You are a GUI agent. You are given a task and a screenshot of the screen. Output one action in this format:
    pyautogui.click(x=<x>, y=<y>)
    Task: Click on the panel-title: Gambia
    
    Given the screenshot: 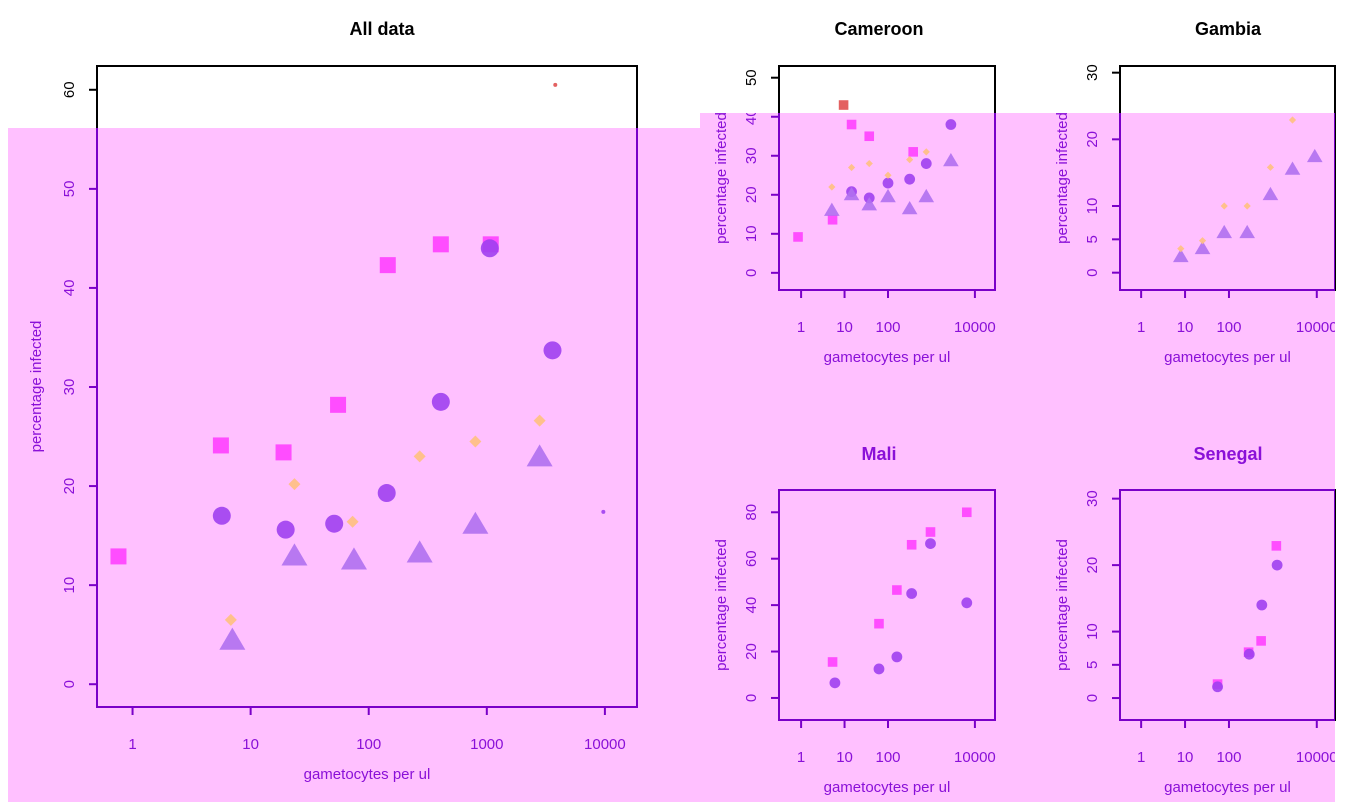 What is the action you would take?
    pyautogui.click(x=1228, y=29)
    